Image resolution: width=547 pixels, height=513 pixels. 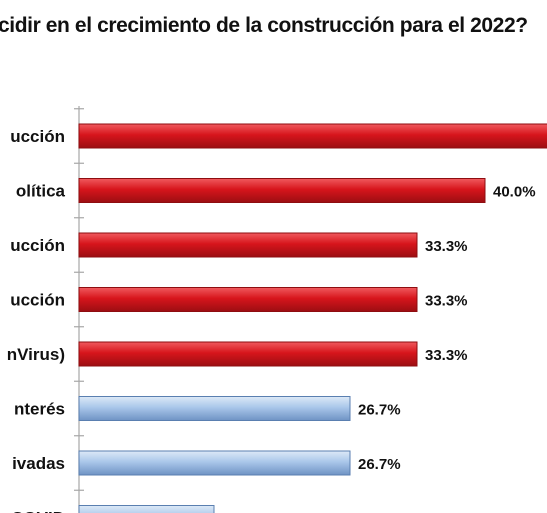 What do you see at coordinates (38, 463) in the screenshot?
I see `category-label: ivadas` at bounding box center [38, 463].